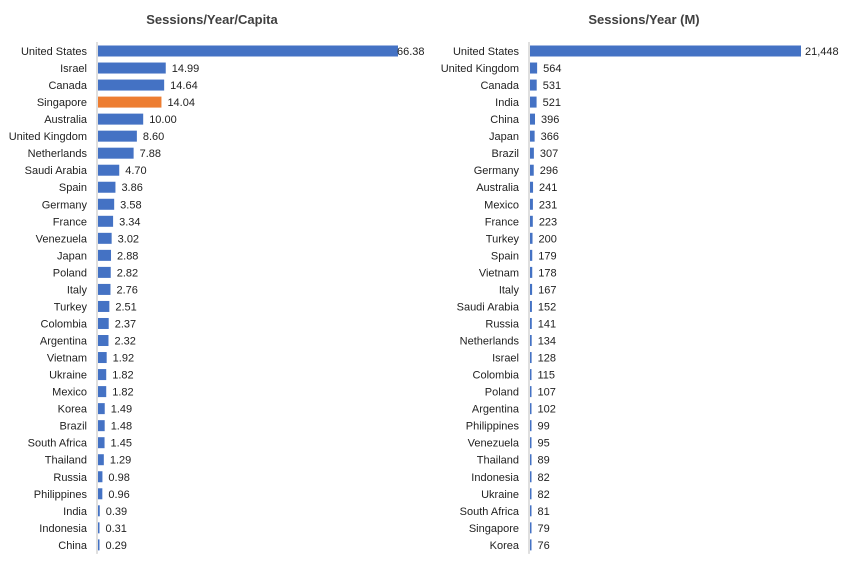 The image size is (858, 572). What do you see at coordinates (127, 273) in the screenshot?
I see `data-label: 2.82` at bounding box center [127, 273].